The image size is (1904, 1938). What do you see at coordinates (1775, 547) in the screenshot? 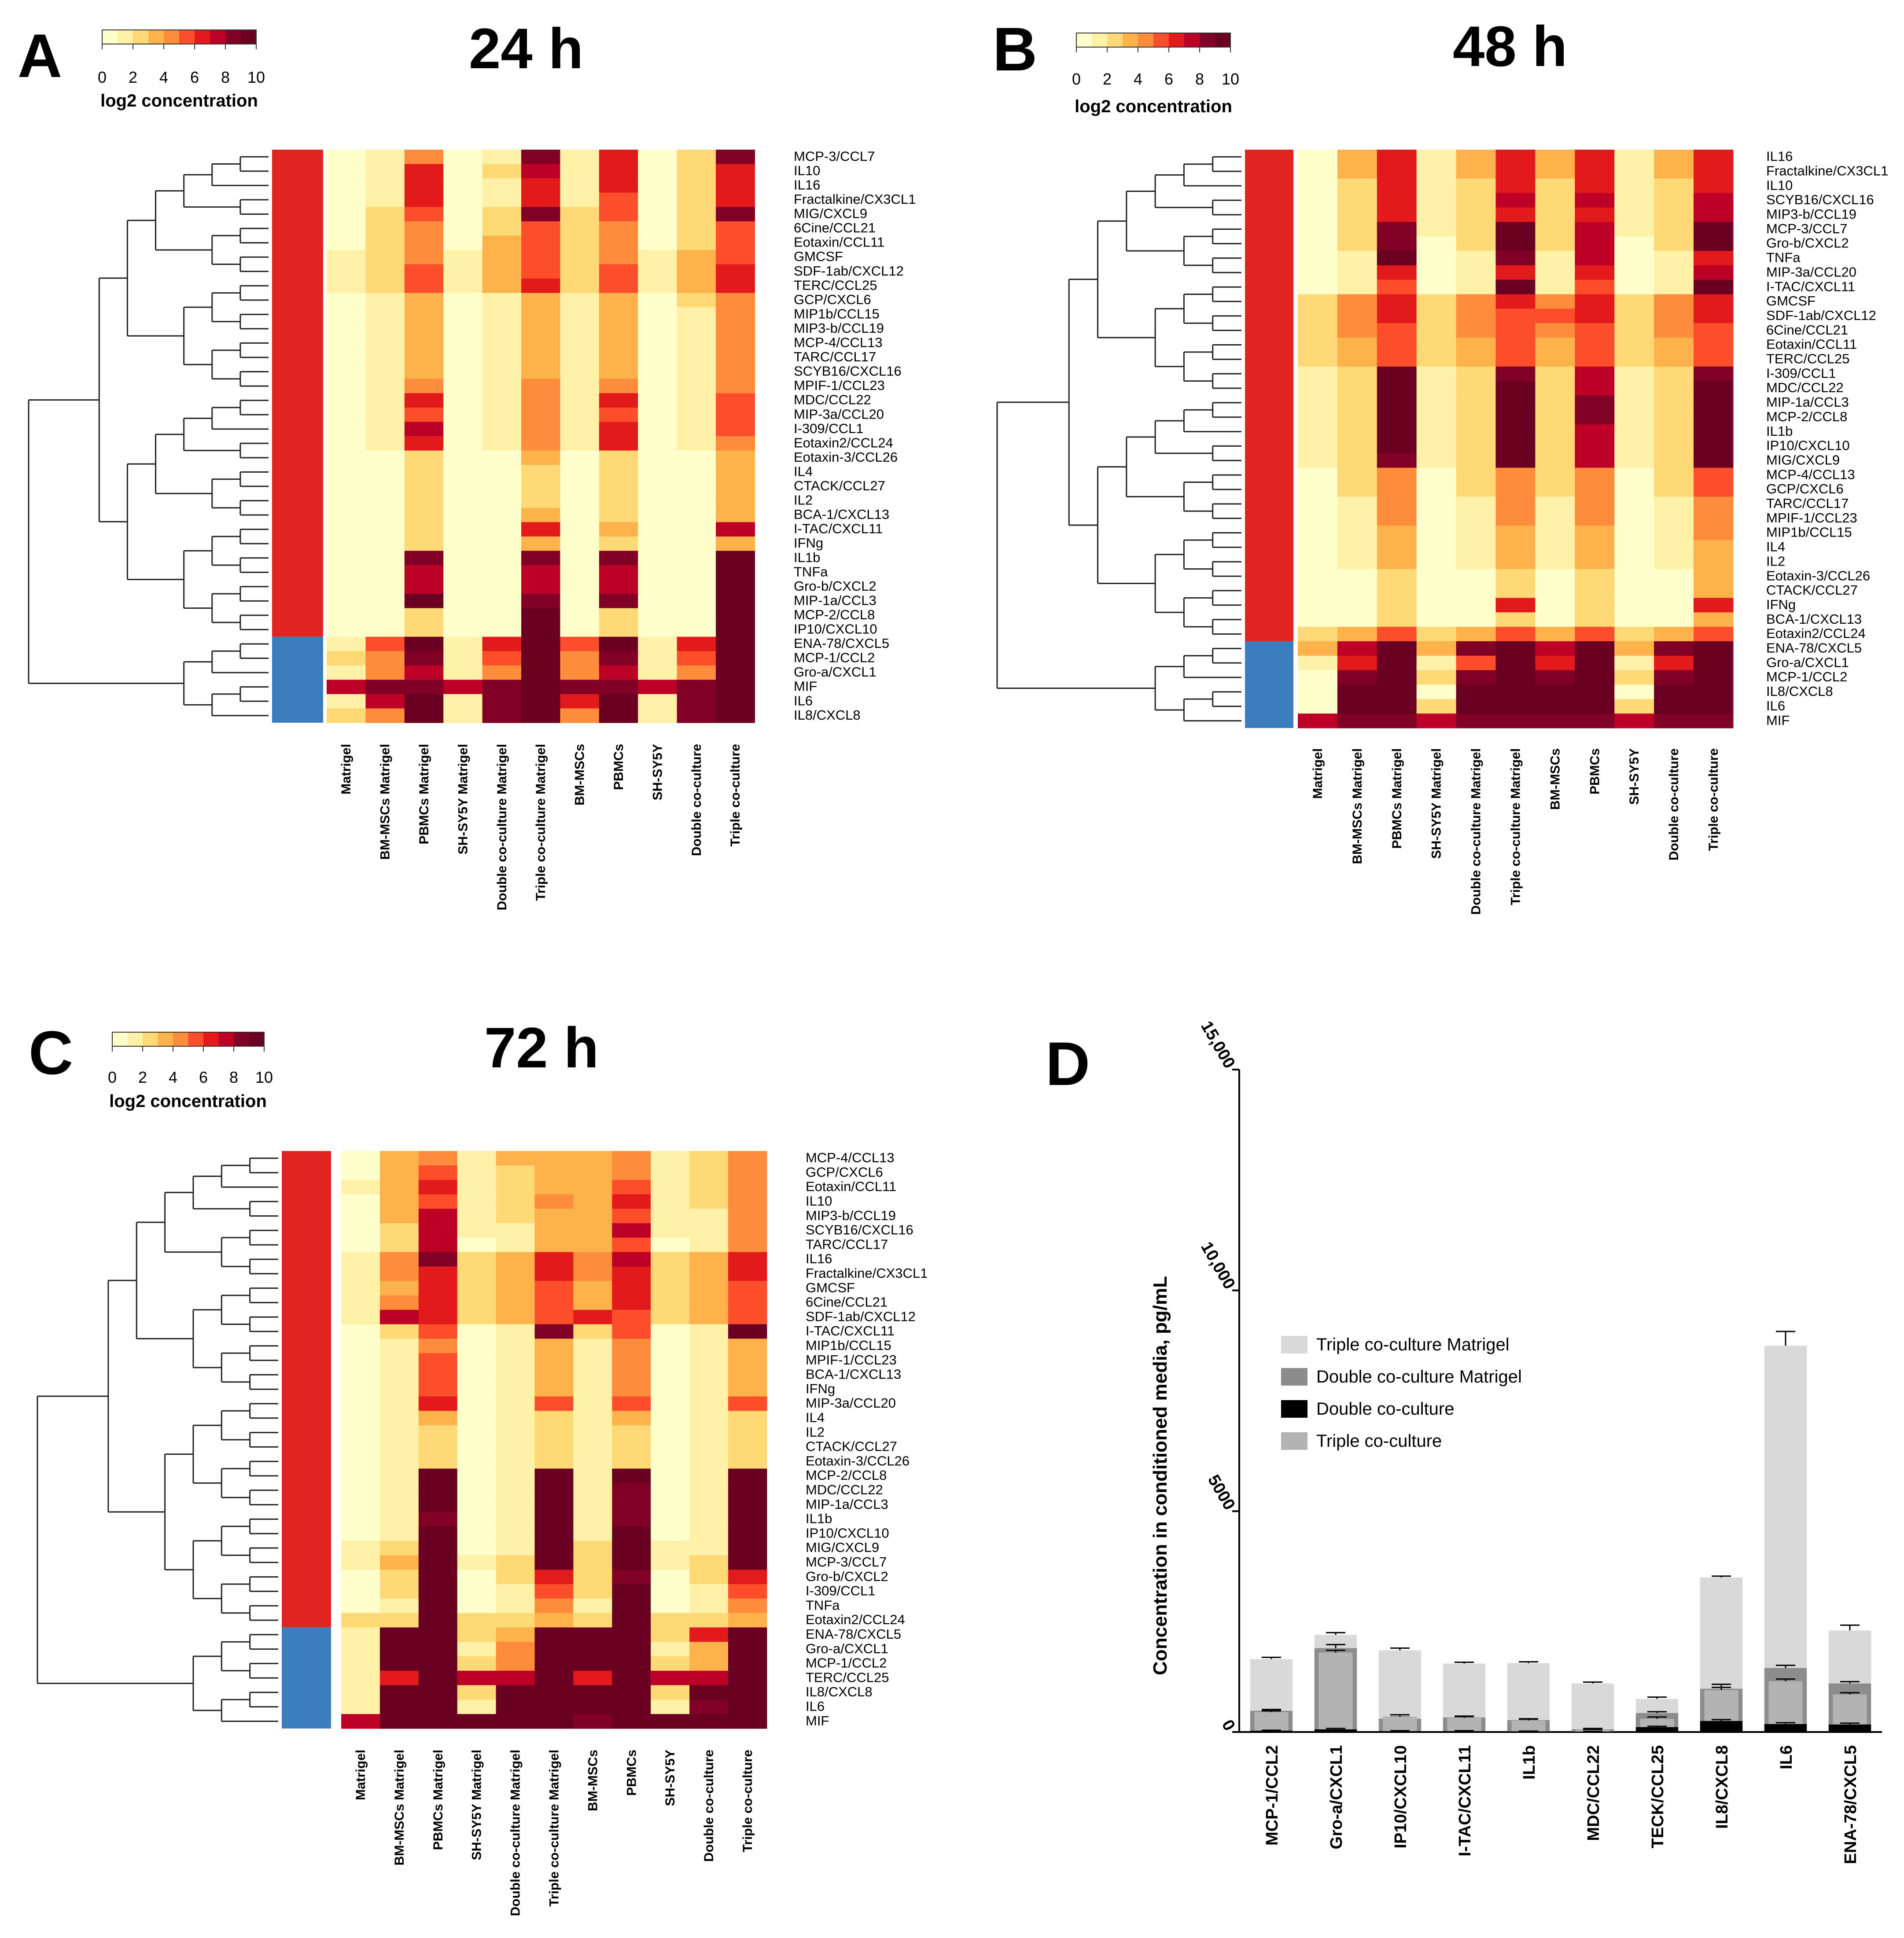
I see `row-label: IL4` at bounding box center [1775, 547].